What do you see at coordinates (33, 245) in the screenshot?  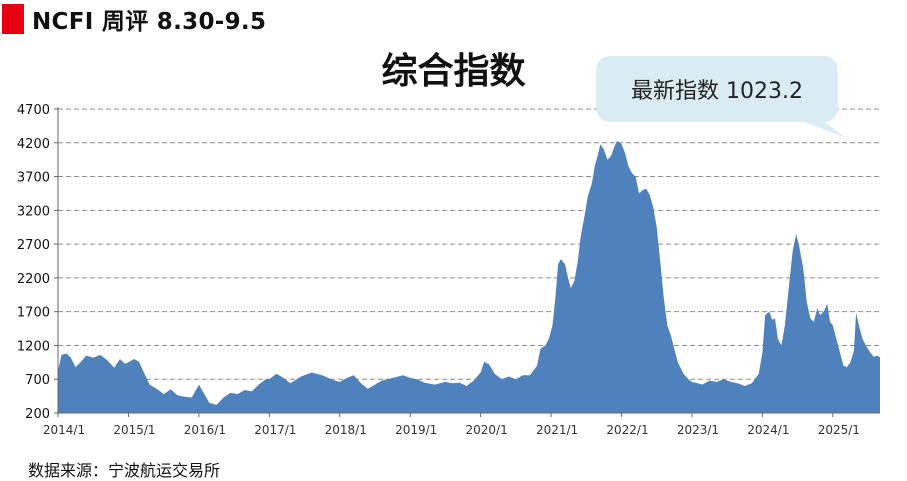 I see `y-tick-label: 2700` at bounding box center [33, 245].